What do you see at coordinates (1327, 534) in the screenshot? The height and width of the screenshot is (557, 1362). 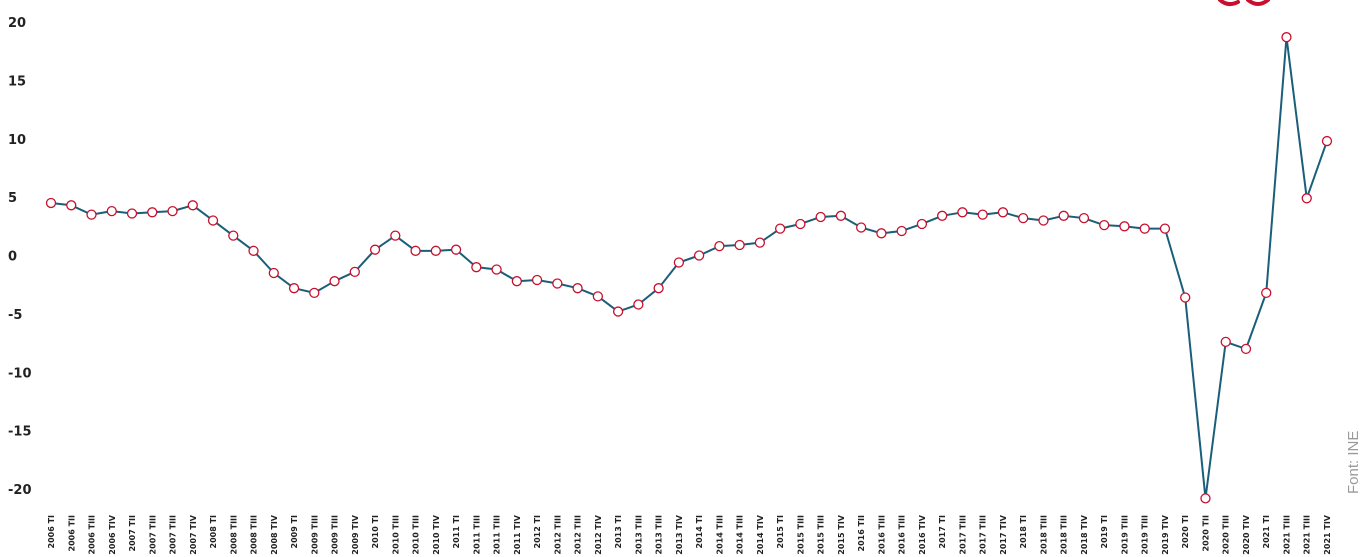 I see `x-tick-label: 2021 TIV` at bounding box center [1327, 534].